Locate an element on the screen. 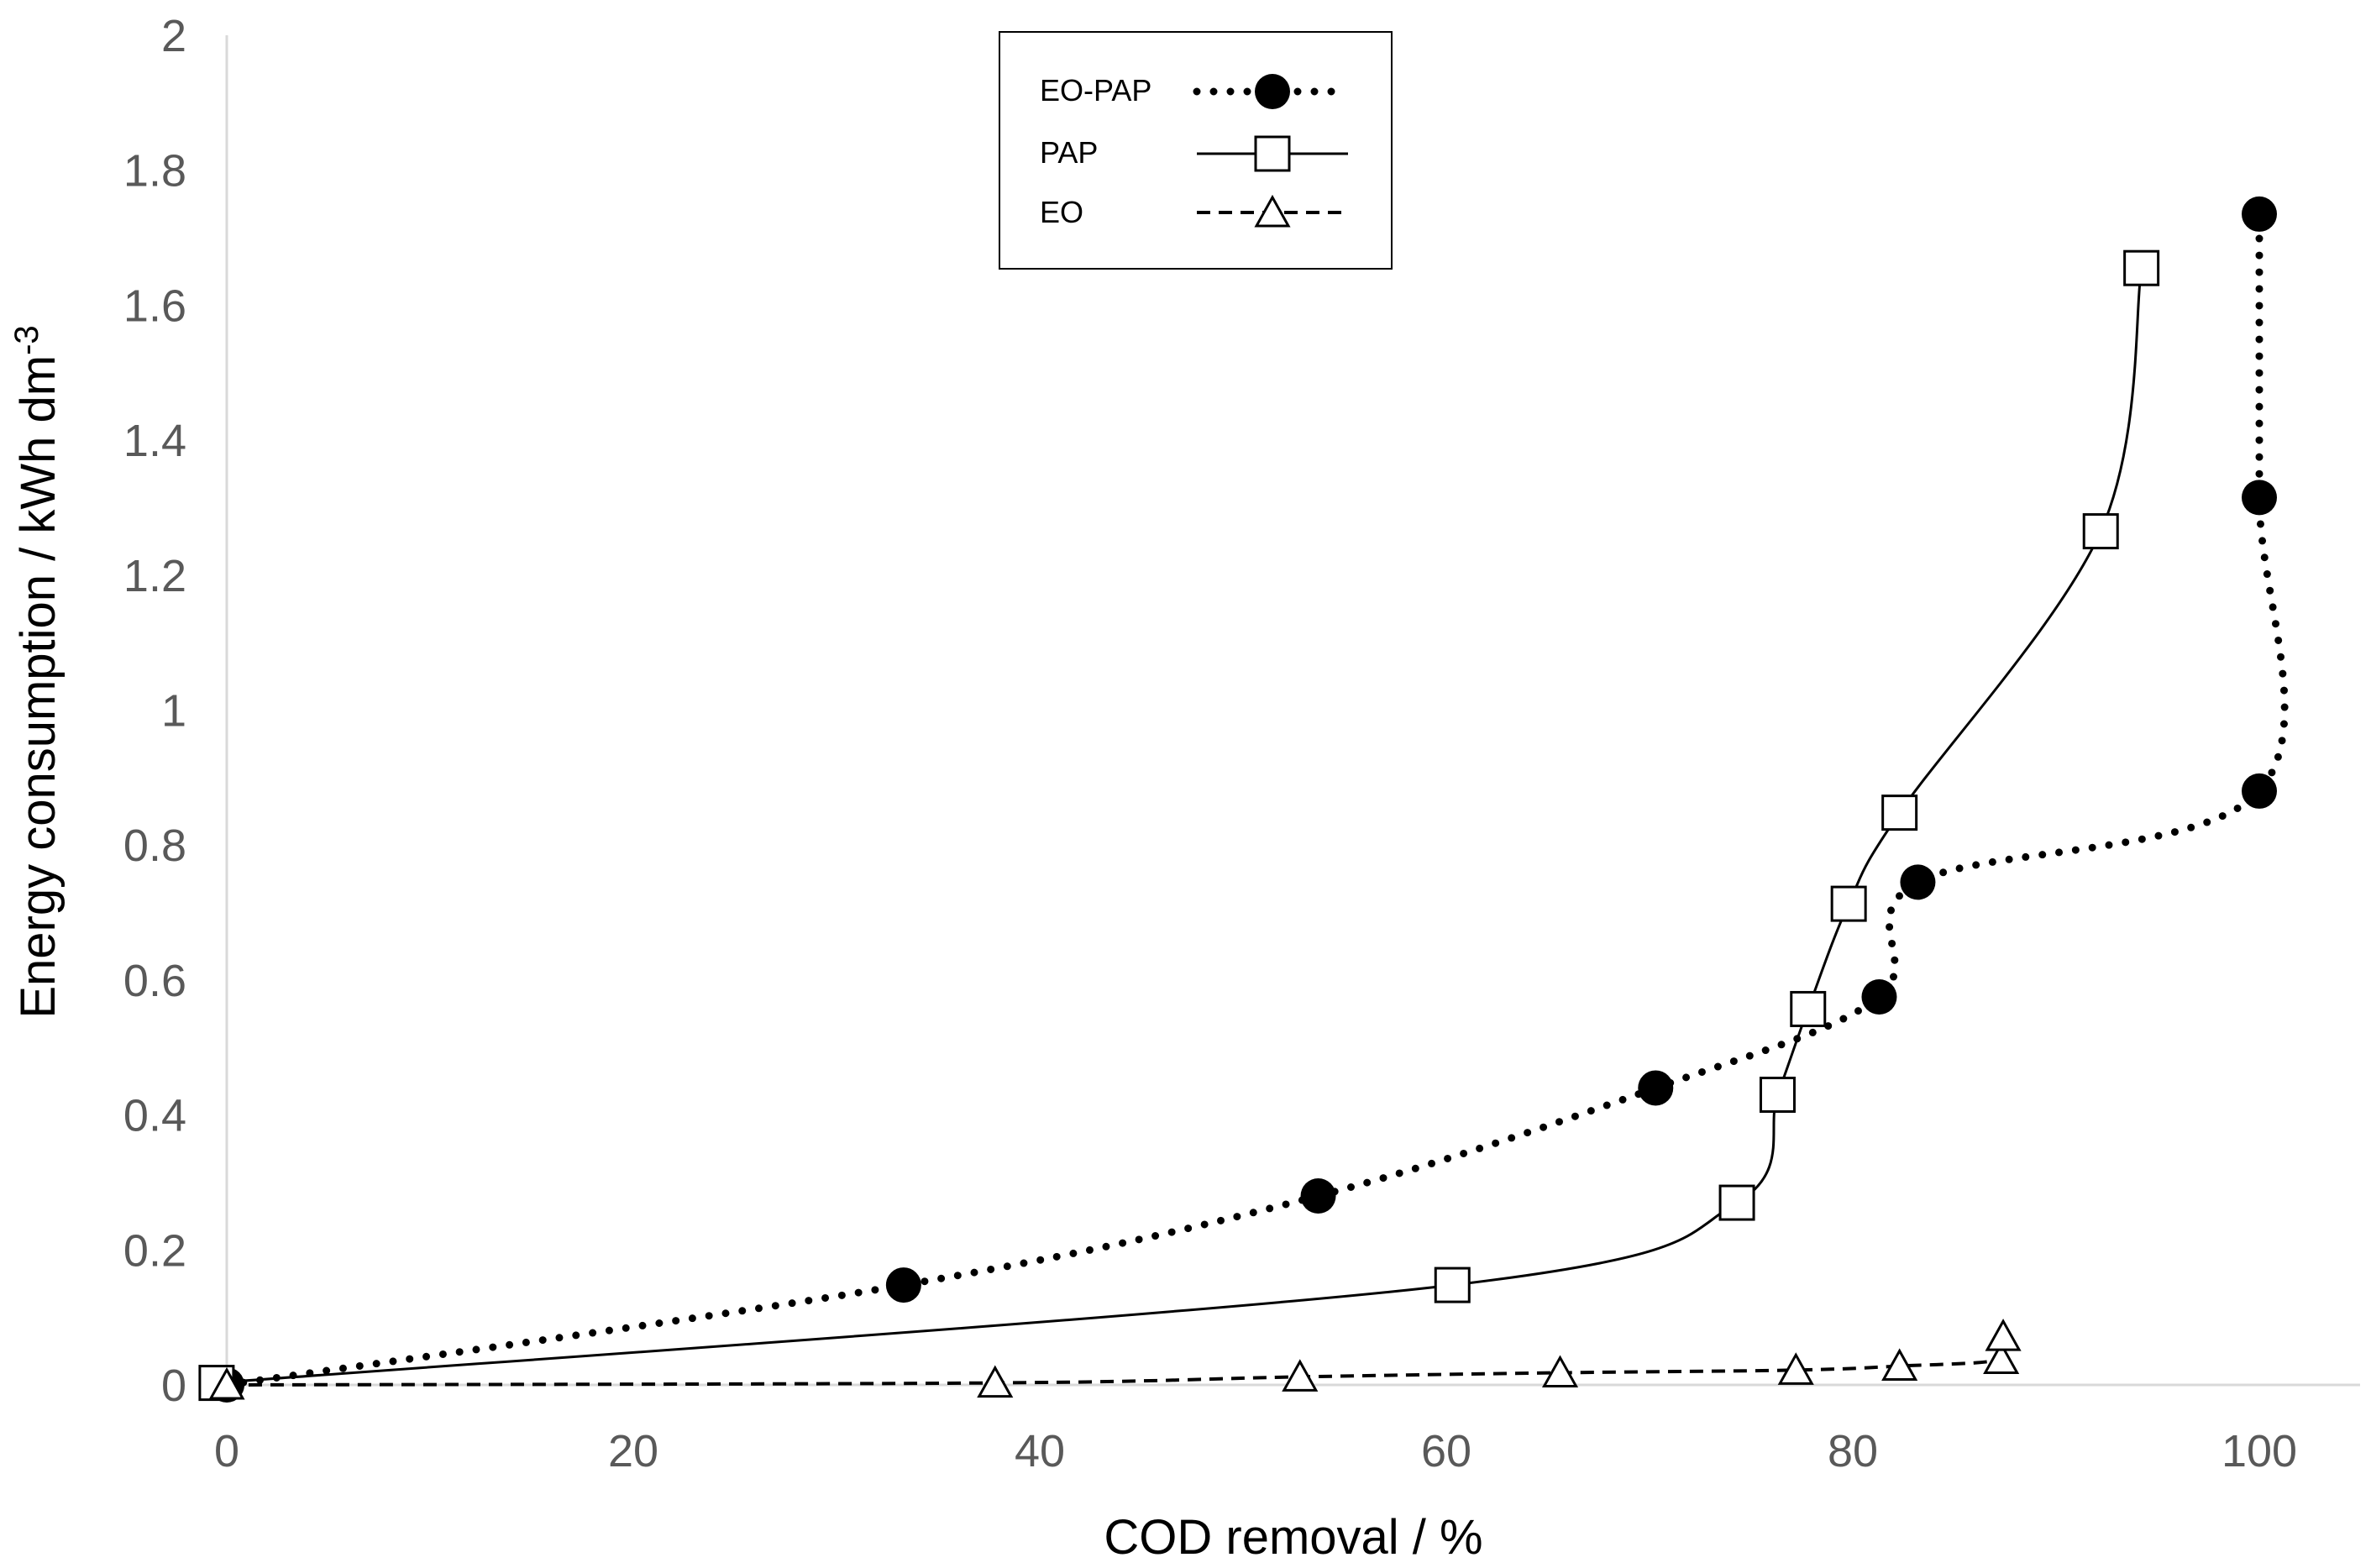 The image size is (2371, 1568). y-tick-label: 0 is located at coordinates (173, 1386).